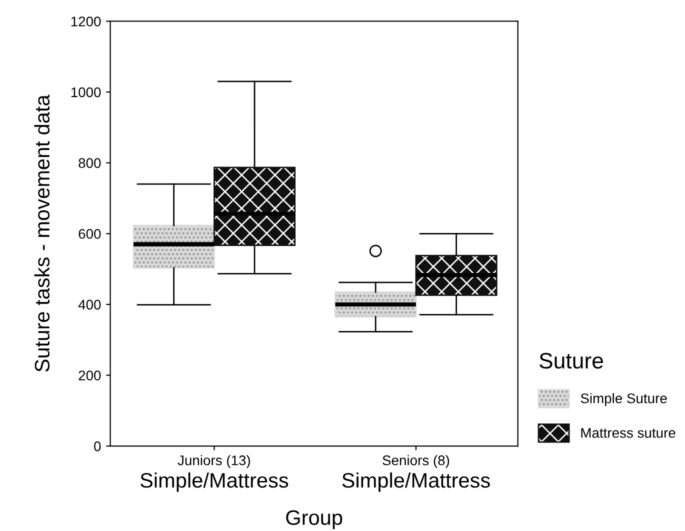 Image resolution: width=685 pixels, height=531 pixels. I want to click on x-axis-title: Group, so click(314, 520).